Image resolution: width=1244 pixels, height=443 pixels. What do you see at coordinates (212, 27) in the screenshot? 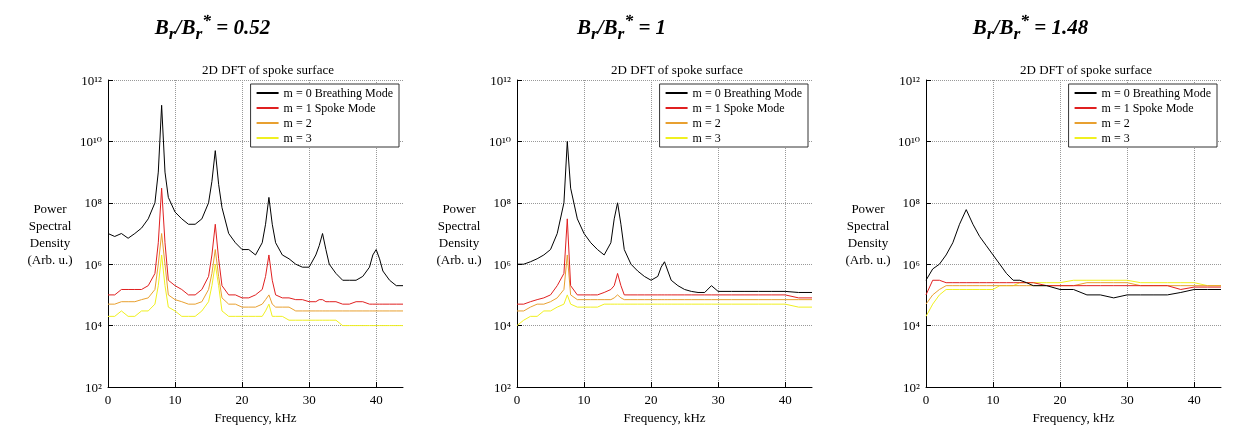
I see `chart-title: B$_{r}$/B$_{r}$$^{*}$ = 0.52` at bounding box center [212, 27].